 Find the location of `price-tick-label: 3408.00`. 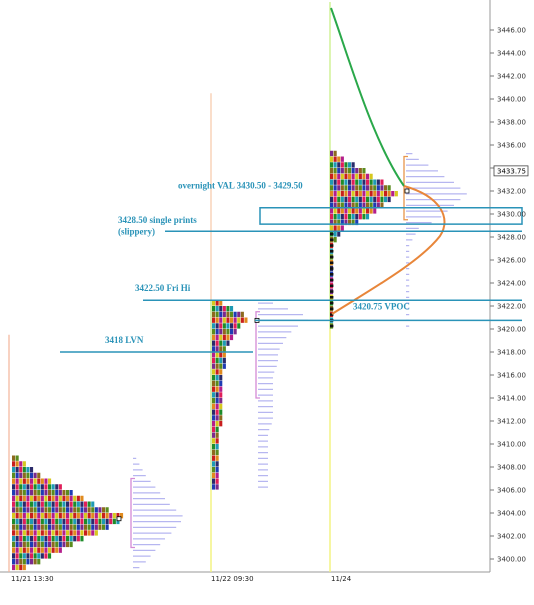

price-tick-label: 3408.00 is located at coordinates (511, 468).